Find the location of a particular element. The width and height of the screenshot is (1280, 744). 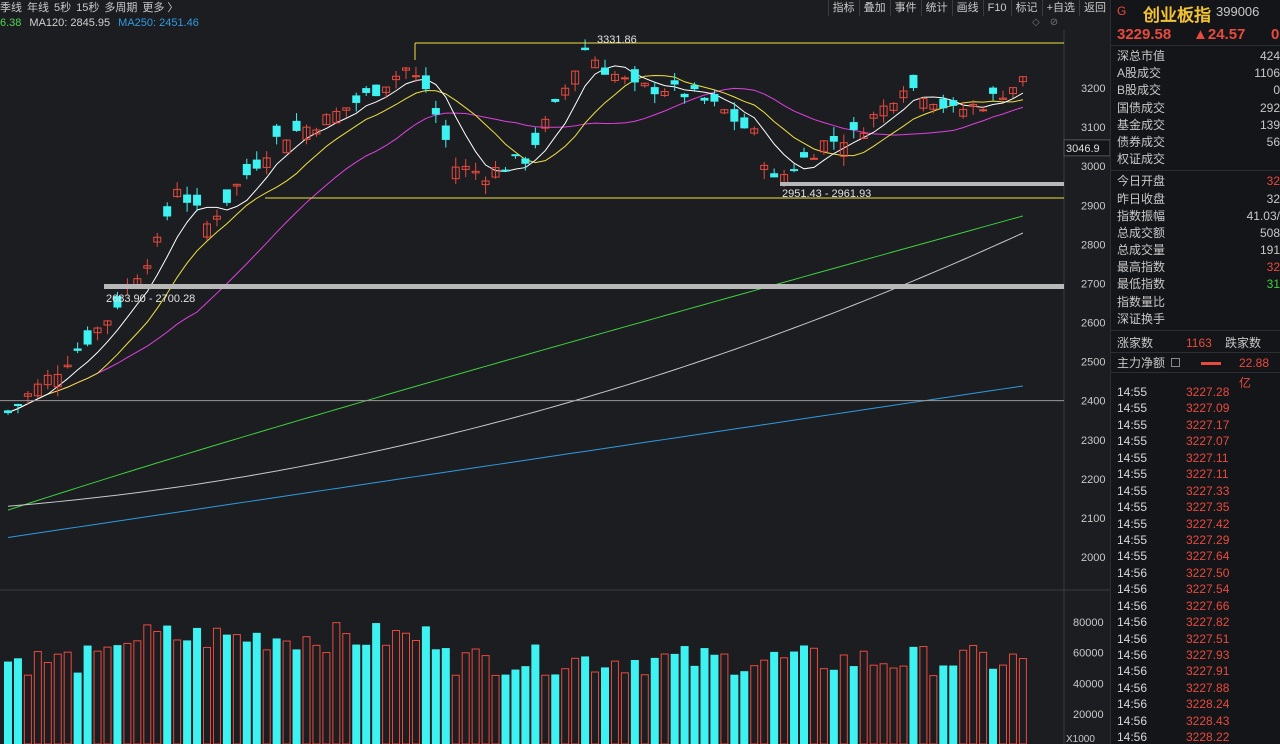

period-tab: 5秒 is located at coordinates (63, 8).